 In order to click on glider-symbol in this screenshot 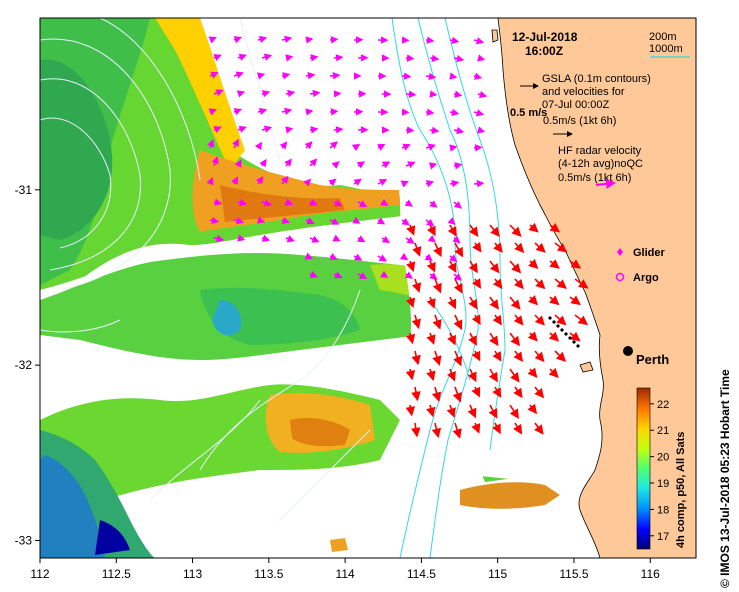, I will do `click(620, 252)`.